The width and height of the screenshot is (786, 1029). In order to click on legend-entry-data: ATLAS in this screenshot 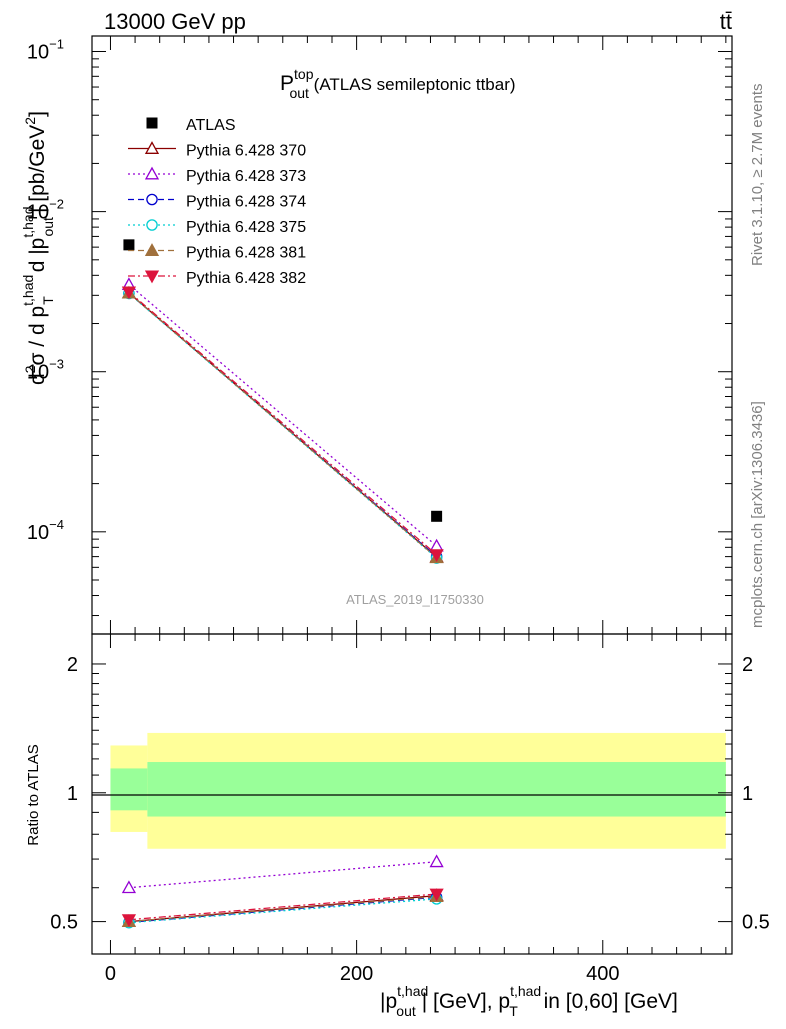, I will do `click(191, 125)`.